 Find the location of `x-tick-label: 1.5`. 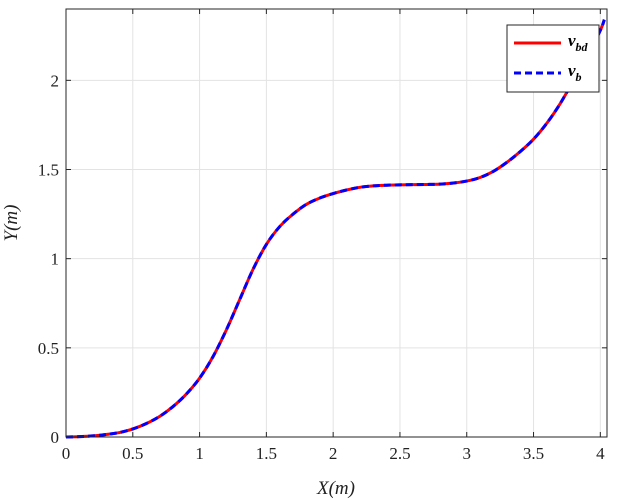

x-tick-label: 1.5 is located at coordinates (266, 453).